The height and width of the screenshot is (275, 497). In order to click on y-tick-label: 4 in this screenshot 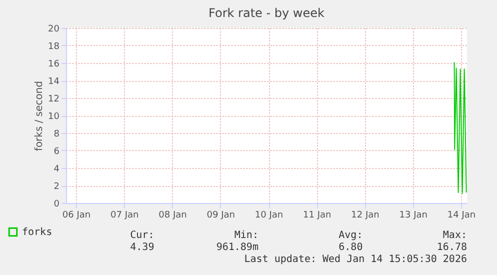, I will do `click(57, 169)`.